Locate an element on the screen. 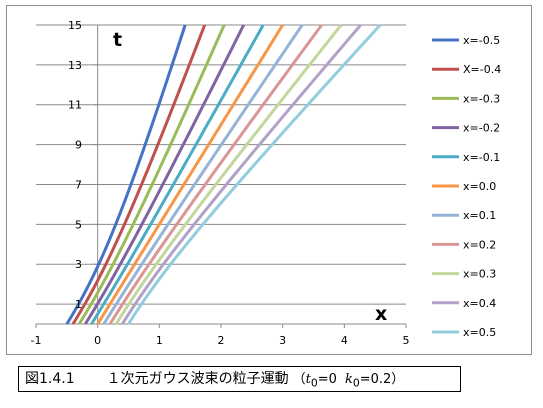 This screenshot has height=408, width=543. legend-label-4: x=-0.1 is located at coordinates (481, 157).